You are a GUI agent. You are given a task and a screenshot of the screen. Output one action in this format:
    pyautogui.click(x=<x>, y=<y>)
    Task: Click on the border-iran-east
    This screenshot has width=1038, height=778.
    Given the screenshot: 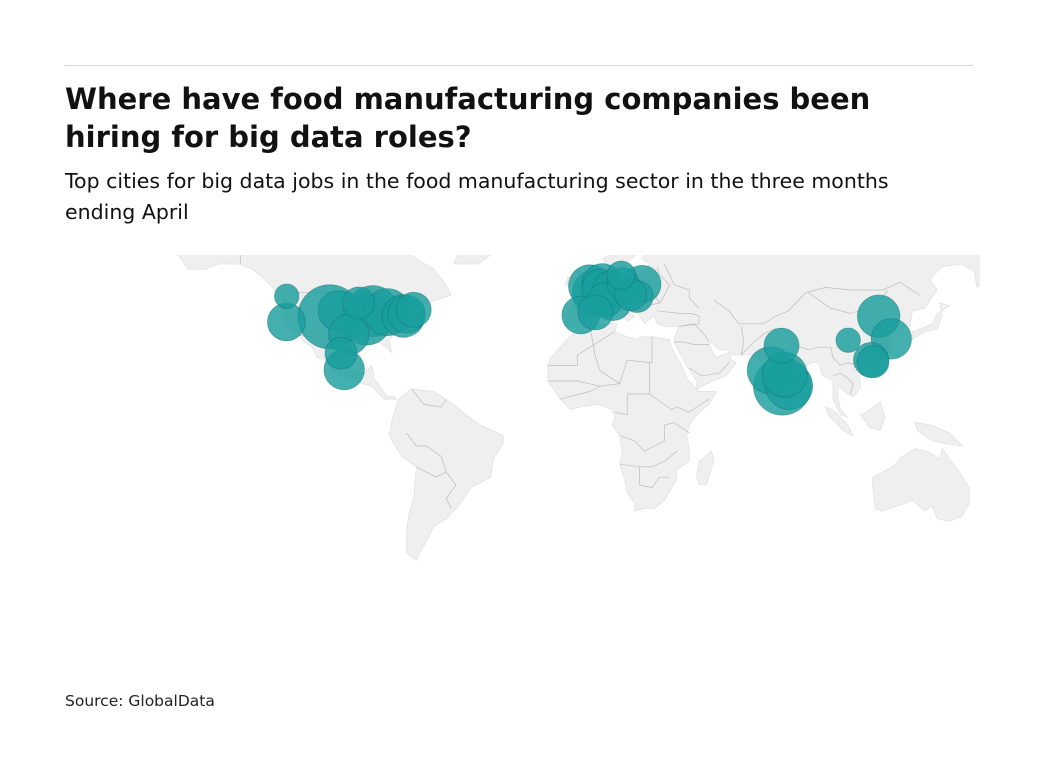 What is the action you would take?
    pyautogui.click(x=742, y=341)
    